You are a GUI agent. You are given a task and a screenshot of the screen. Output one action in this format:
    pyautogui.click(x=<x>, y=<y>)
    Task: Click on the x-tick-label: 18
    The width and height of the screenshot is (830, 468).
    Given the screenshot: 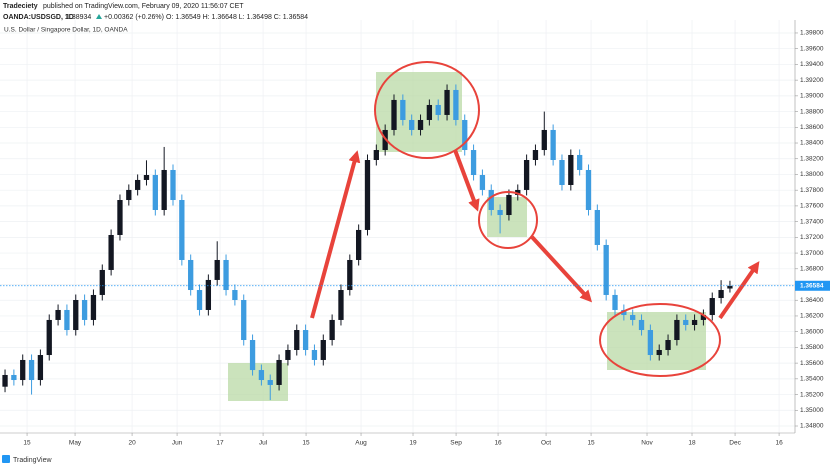 What is the action you would take?
    pyautogui.click(x=692, y=443)
    